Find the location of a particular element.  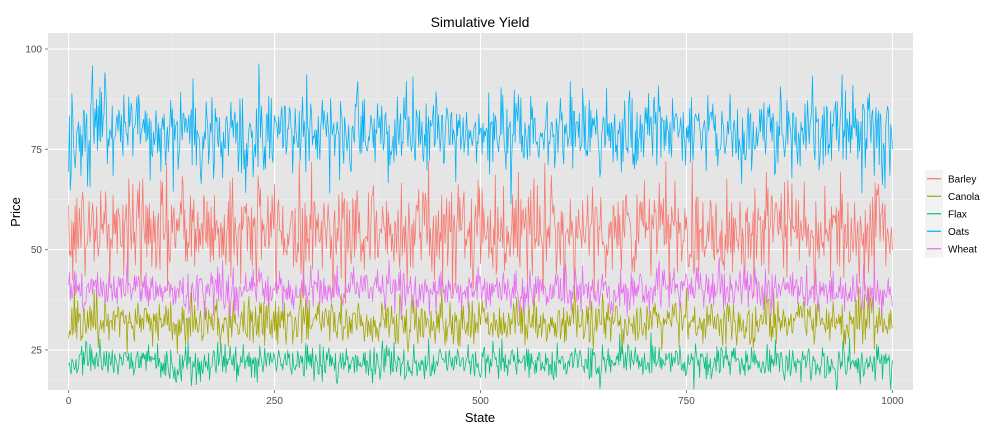

x-tick-label: 1000 is located at coordinates (892, 401).